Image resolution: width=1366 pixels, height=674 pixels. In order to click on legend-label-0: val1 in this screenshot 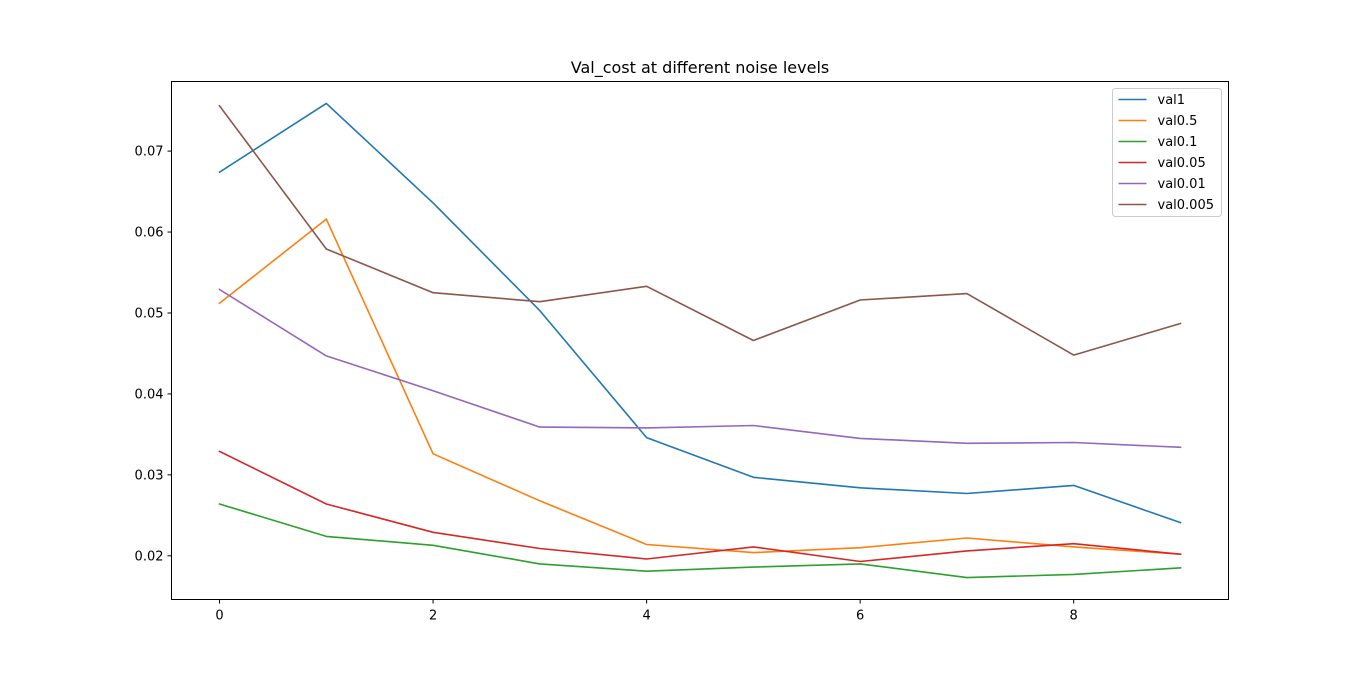, I will do `click(1172, 100)`.